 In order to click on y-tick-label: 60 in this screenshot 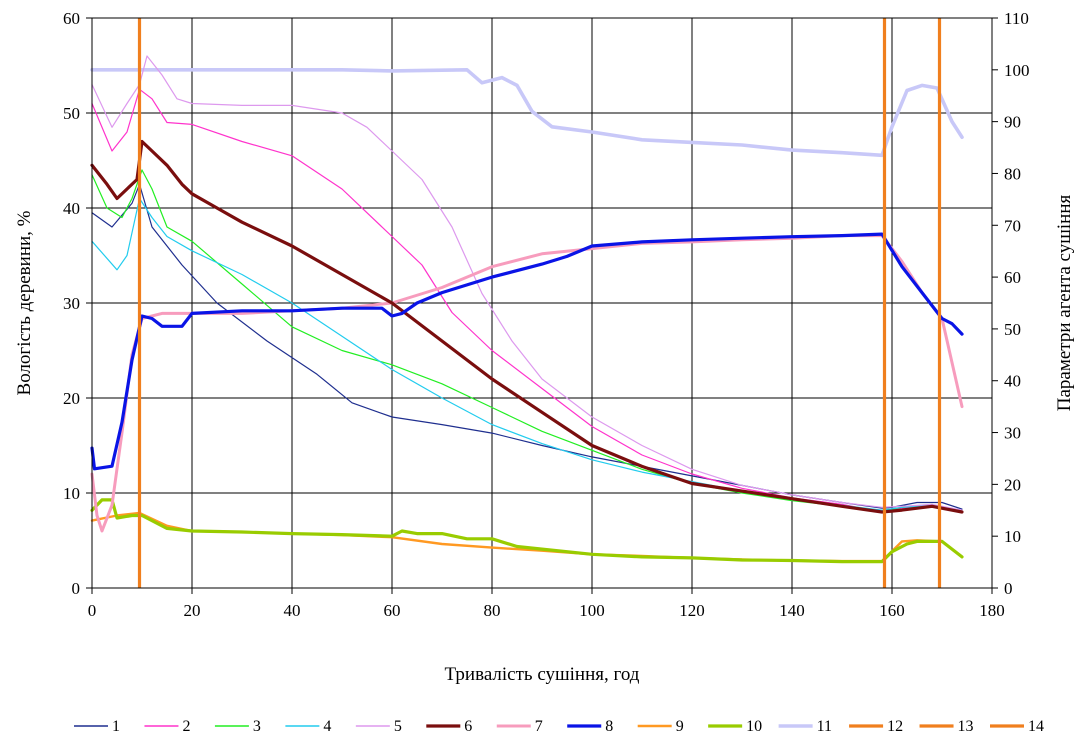, I will do `click(71, 18)`.